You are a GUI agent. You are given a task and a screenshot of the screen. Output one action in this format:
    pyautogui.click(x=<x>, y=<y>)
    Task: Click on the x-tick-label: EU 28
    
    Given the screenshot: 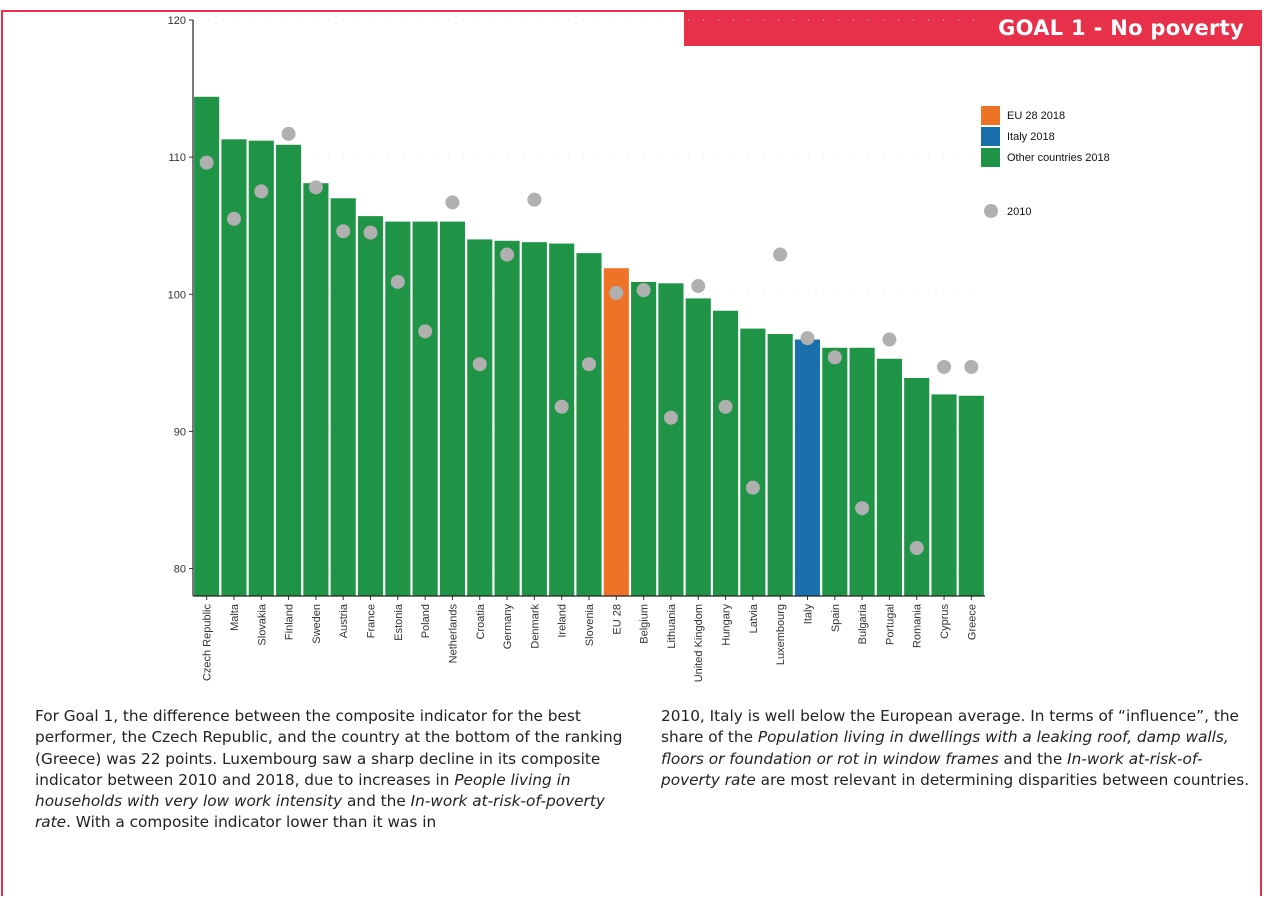 What is the action you would take?
    pyautogui.click(x=617, y=619)
    